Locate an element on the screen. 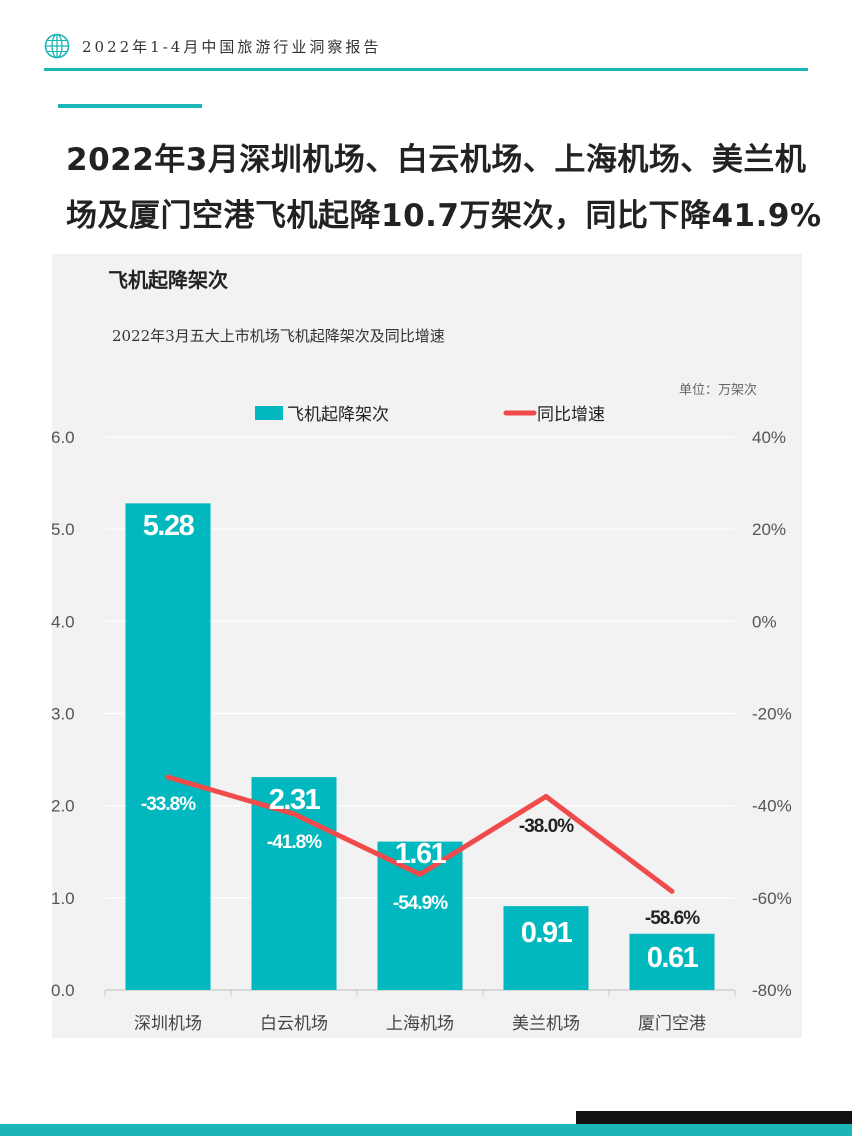 This screenshot has height=1136, width=852. footer-bar-black is located at coordinates (714, 1117).